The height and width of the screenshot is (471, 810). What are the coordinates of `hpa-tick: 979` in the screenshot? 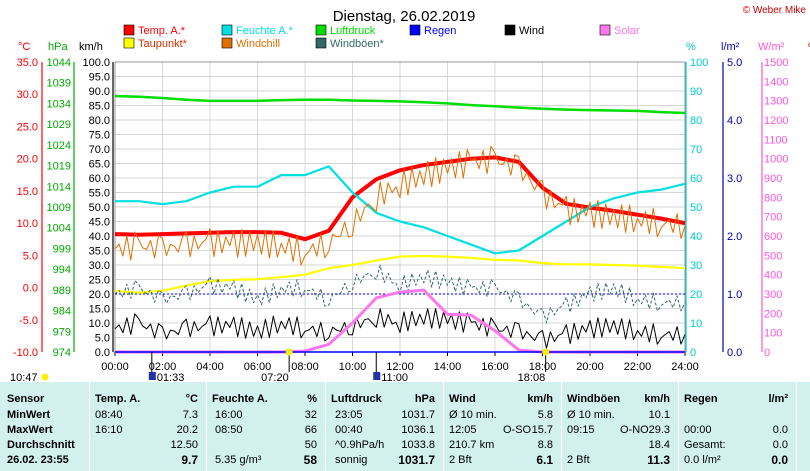 It's located at (62, 332).